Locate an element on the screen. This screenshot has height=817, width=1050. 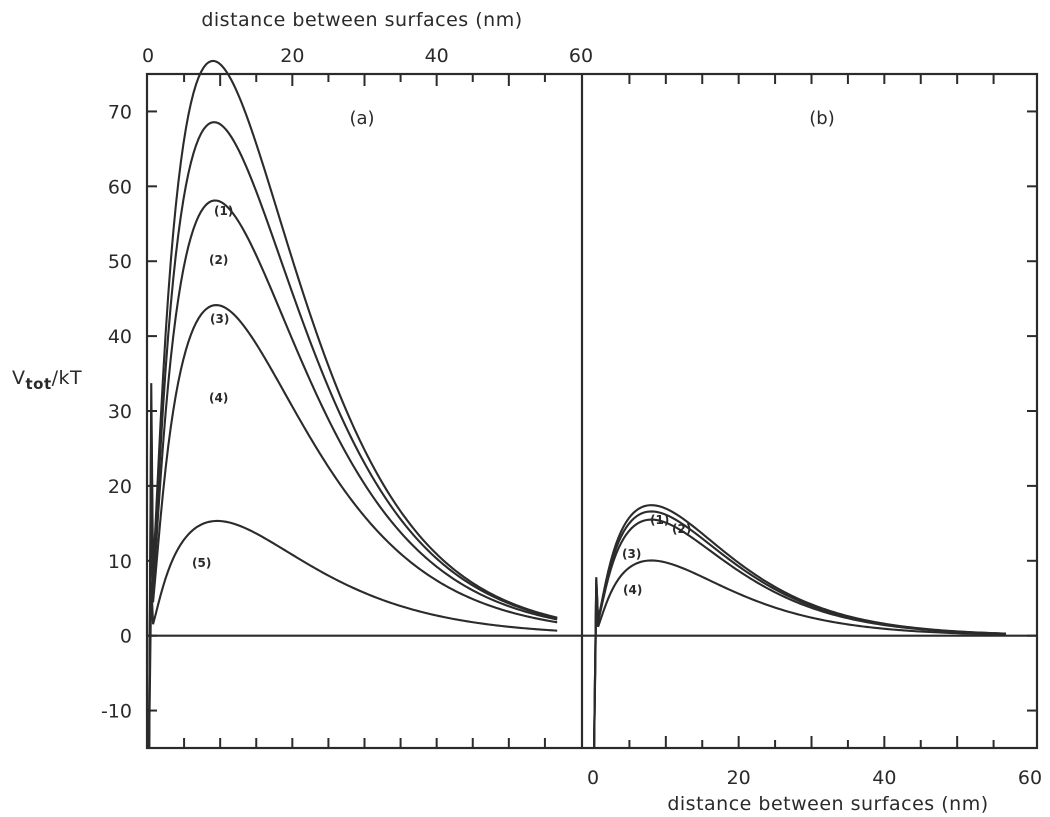
series-label-a-5: (5) is located at coordinates (201, 563).